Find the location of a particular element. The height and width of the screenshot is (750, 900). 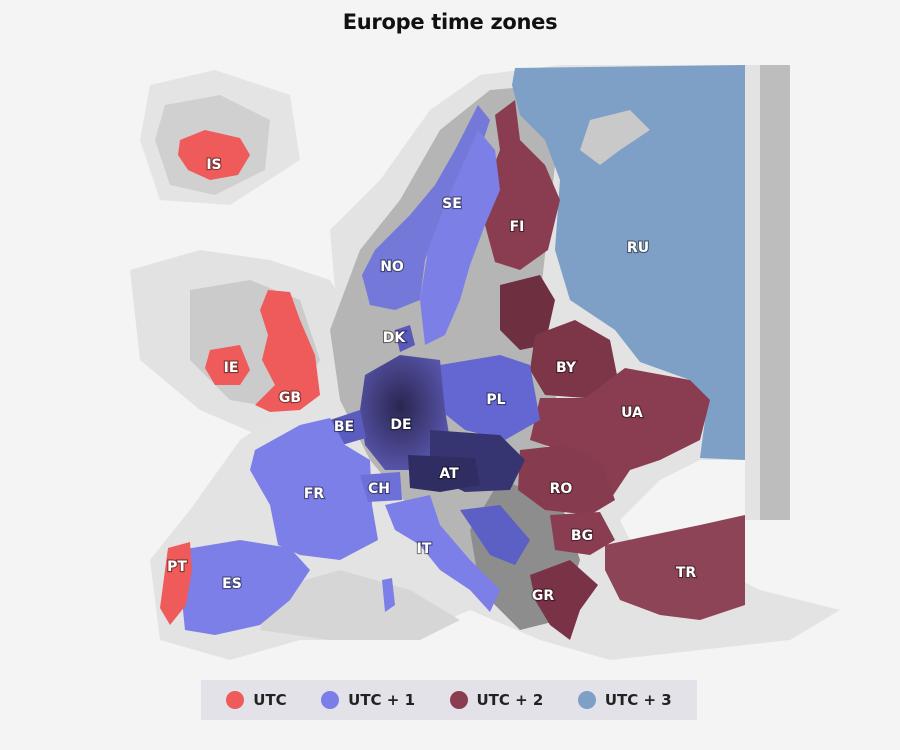

label-fr: FR is located at coordinates (314, 494).